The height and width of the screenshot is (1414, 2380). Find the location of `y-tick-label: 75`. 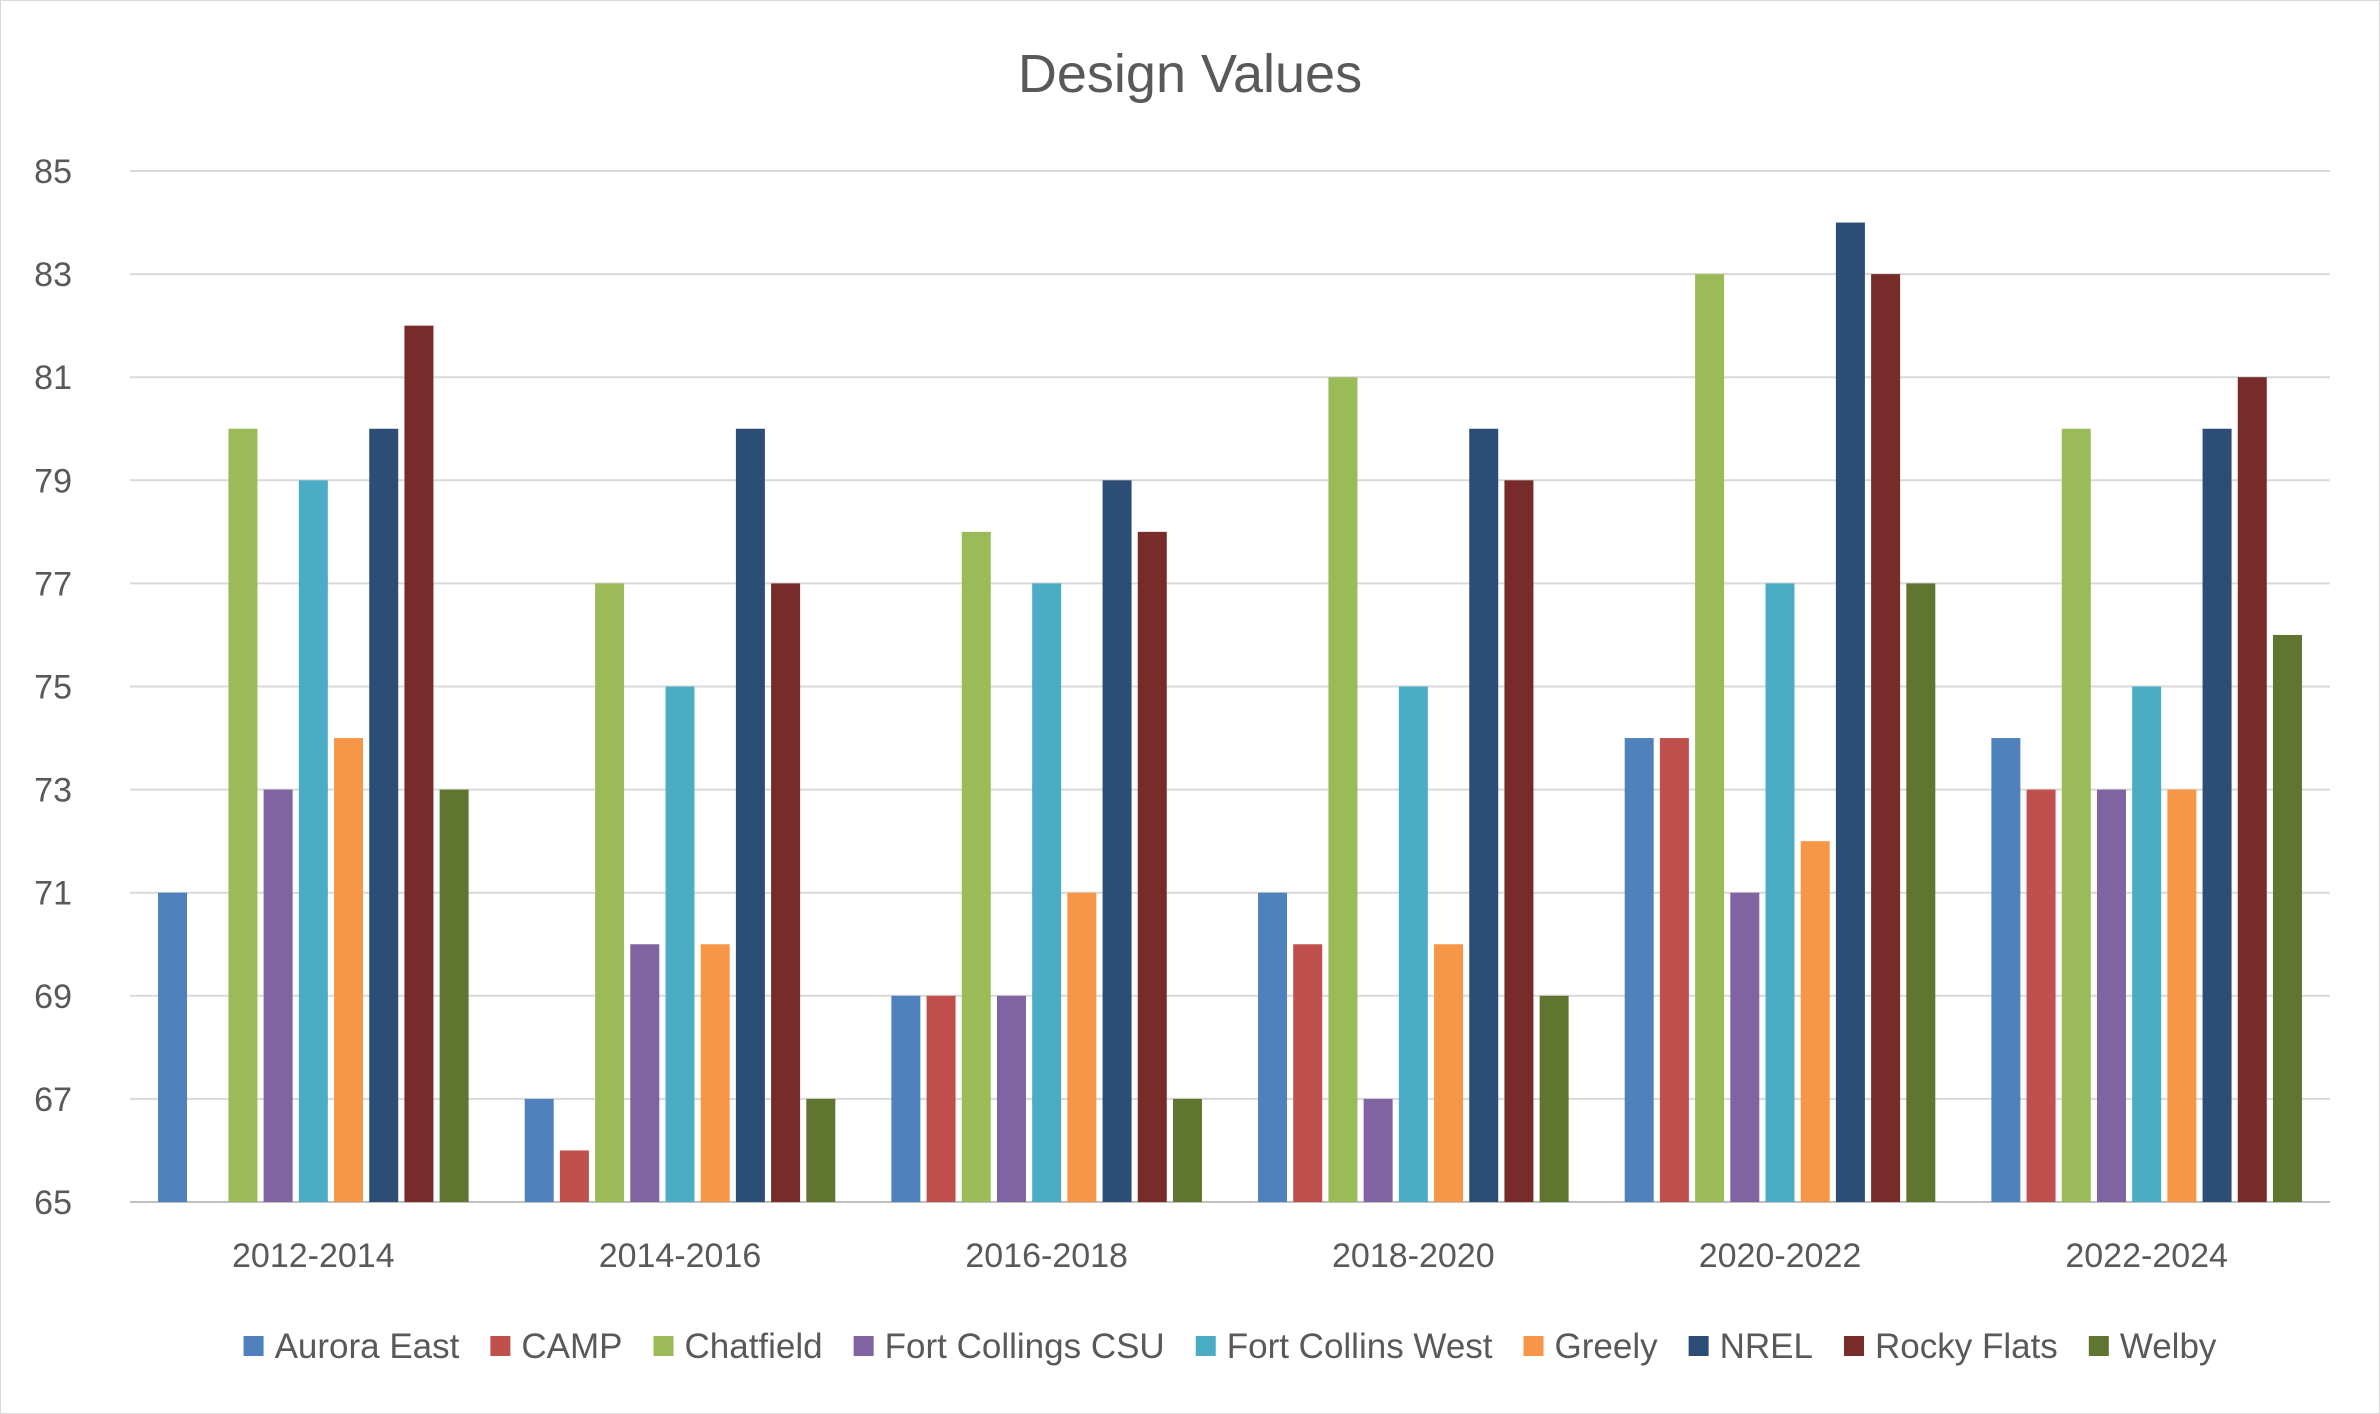

y-tick-label: 75 is located at coordinates (53, 688).